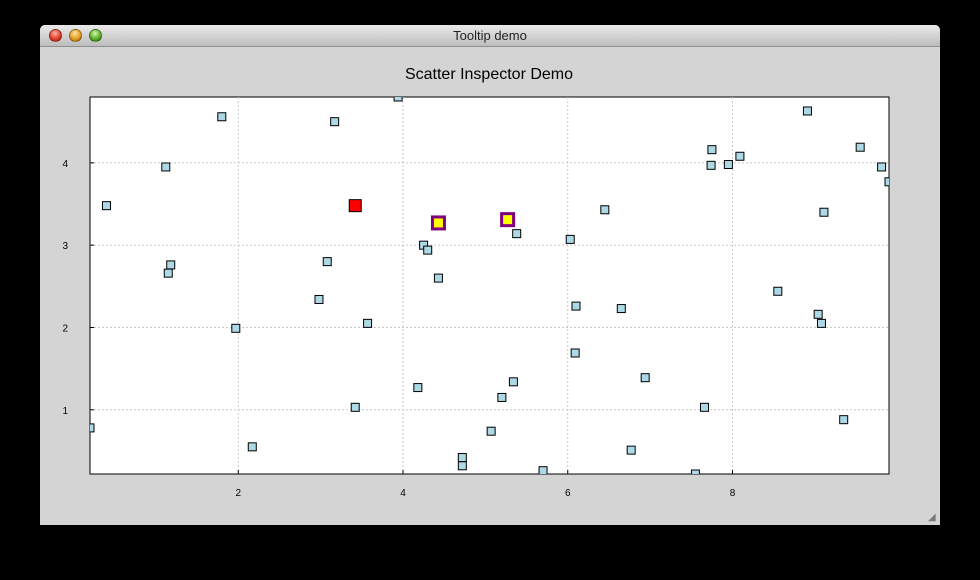 The width and height of the screenshot is (980, 580). I want to click on close-button, so click(55, 35).